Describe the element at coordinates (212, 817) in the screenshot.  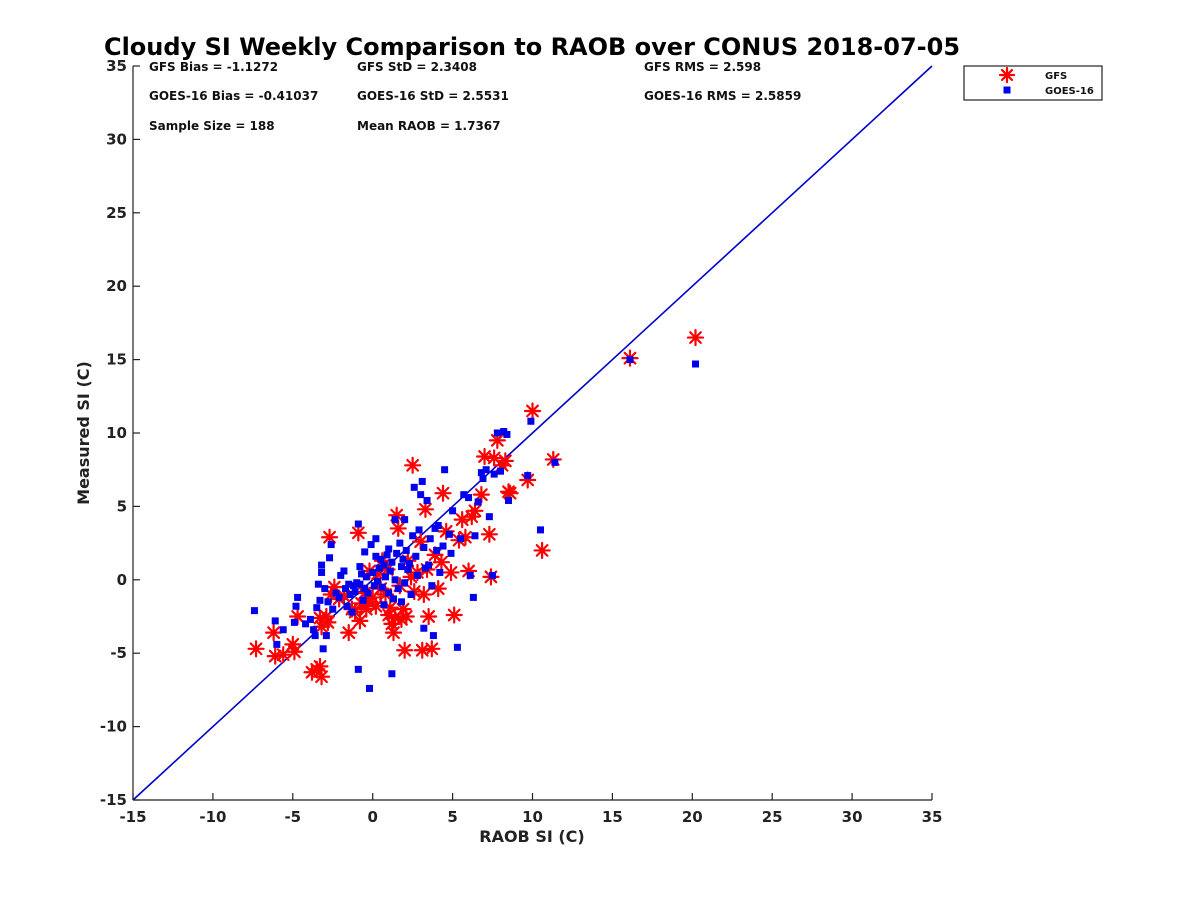
I see `x-tick-label: -10` at that location.